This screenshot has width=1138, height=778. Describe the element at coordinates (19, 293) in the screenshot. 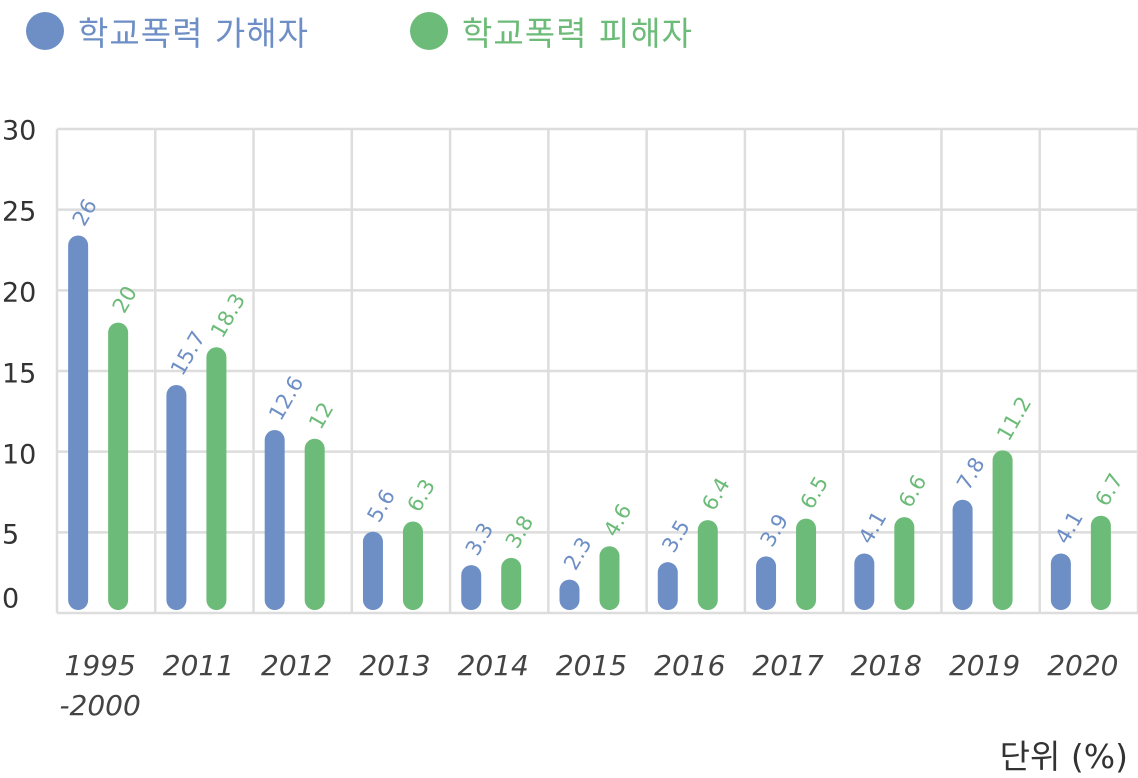

I see `y-tick-label: 20` at that location.